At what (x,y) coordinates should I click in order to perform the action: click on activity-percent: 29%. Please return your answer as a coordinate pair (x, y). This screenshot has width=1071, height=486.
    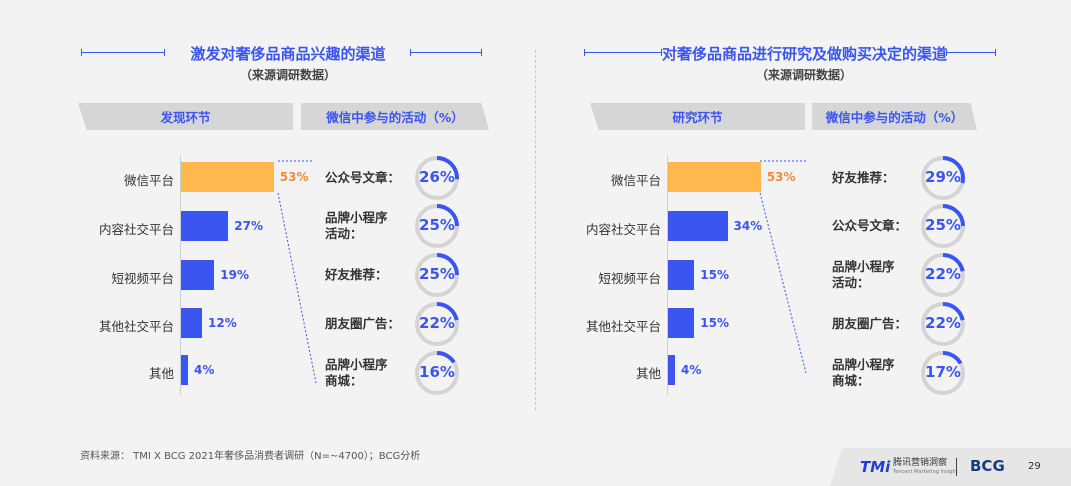
    Looking at the image, I should click on (943, 177).